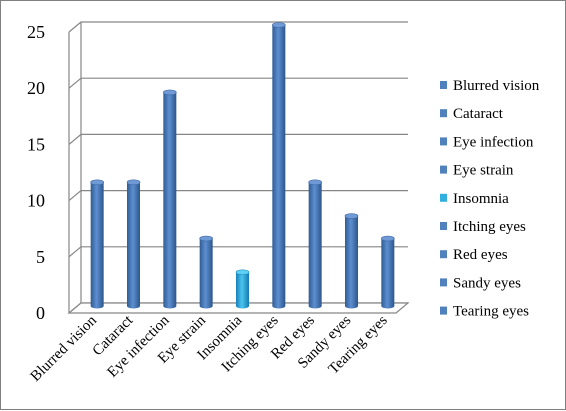 The image size is (566, 411). What do you see at coordinates (206, 272) in the screenshot?
I see `bar-eye-strain` at bounding box center [206, 272].